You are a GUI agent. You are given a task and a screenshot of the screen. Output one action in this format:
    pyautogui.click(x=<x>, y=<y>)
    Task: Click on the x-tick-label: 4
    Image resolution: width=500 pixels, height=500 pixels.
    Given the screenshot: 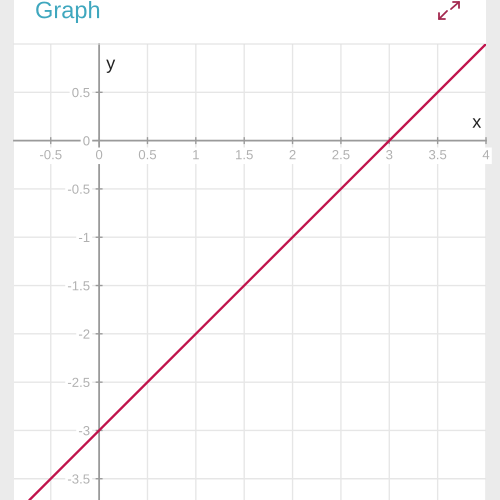 What is the action you would take?
    pyautogui.click(x=486, y=155)
    